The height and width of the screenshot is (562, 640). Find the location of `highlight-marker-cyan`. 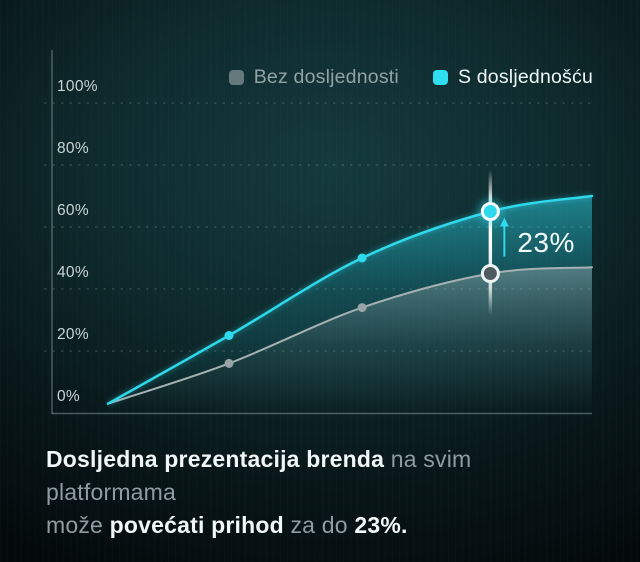

highlight-marker-cyan is located at coordinates (490, 211).